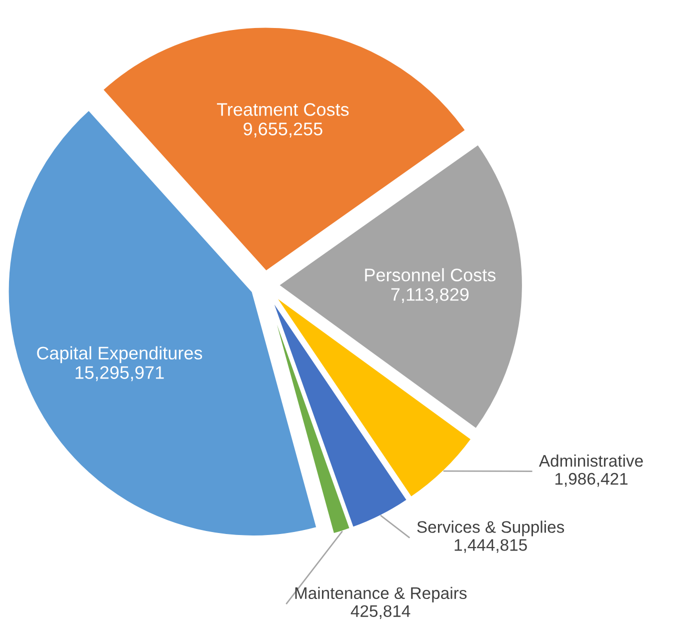  What do you see at coordinates (282, 109) in the screenshot?
I see `slice-label: Treatment Costs` at bounding box center [282, 109].